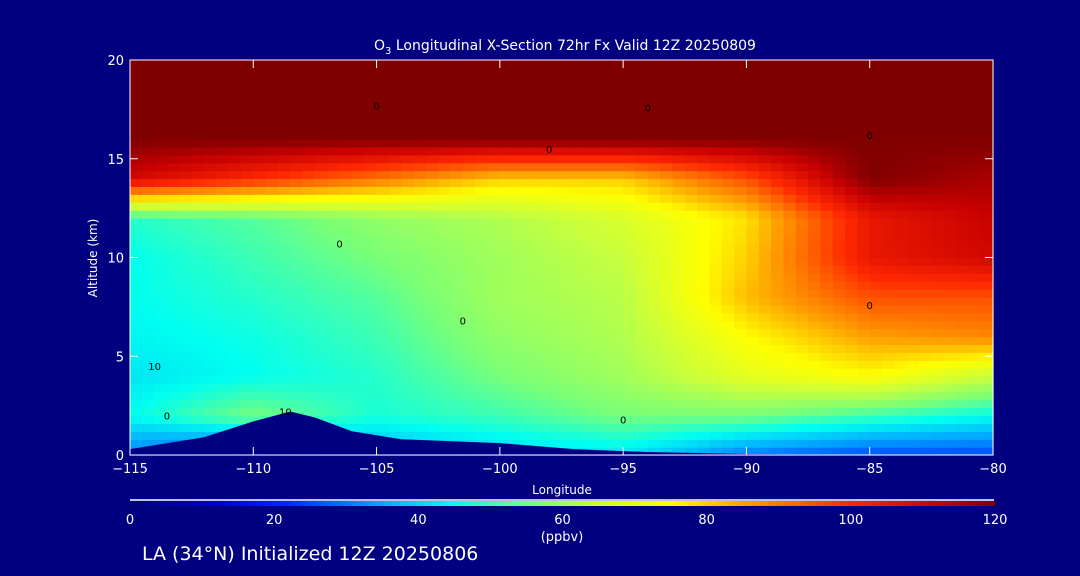 Image resolution: width=1080 pixels, height=576 pixels. I want to click on colorbar-tick-label: 100, so click(850, 520).